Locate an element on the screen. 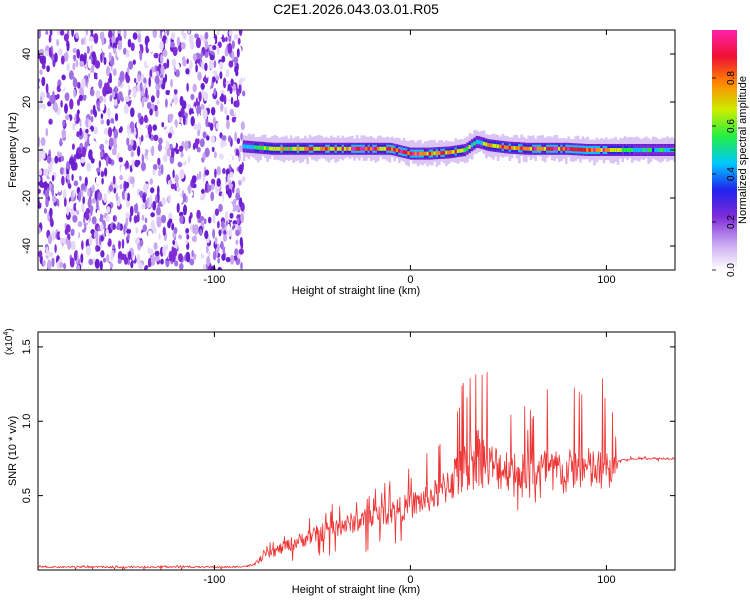 The image size is (750, 600). noise-region is located at coordinates (142, 150).